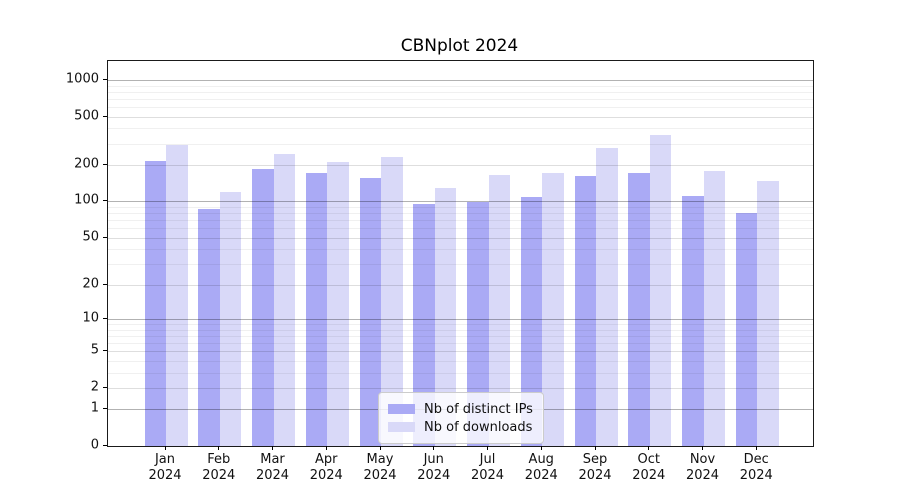 The image size is (900, 500). Describe the element at coordinates (165, 459) in the screenshot. I see `x-tick-month: Jan` at that location.